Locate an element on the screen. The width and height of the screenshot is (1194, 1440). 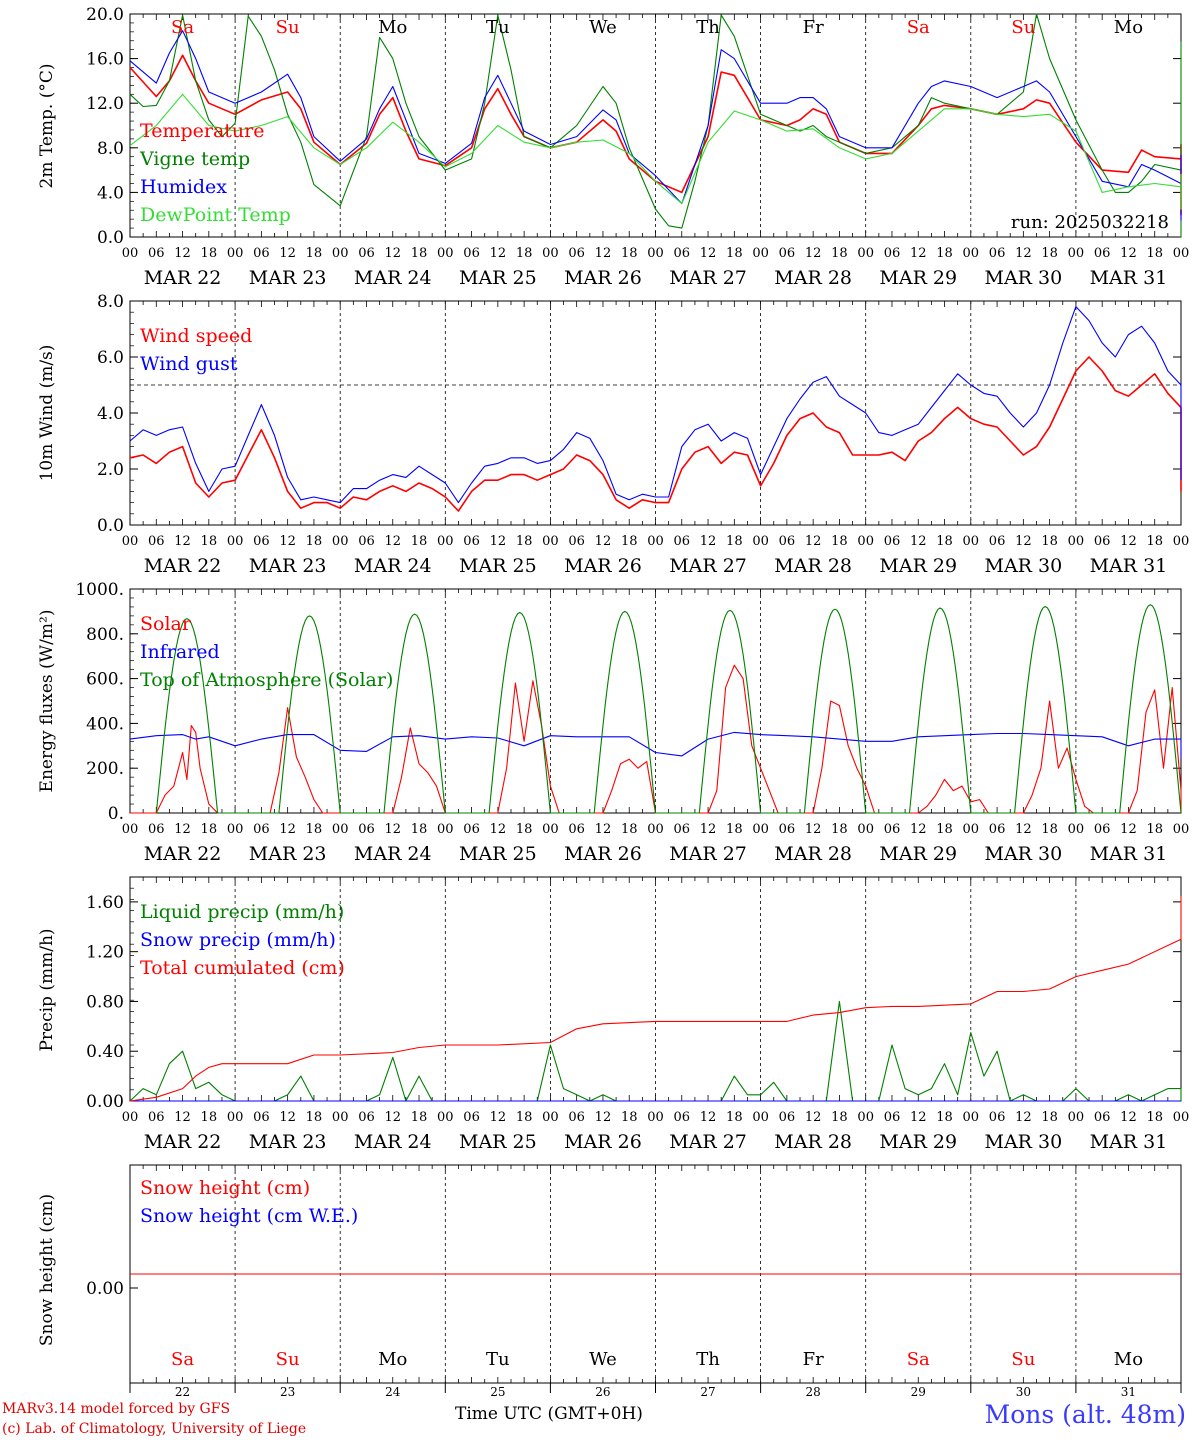
y-tick-label: 1.20 is located at coordinates (105, 953).